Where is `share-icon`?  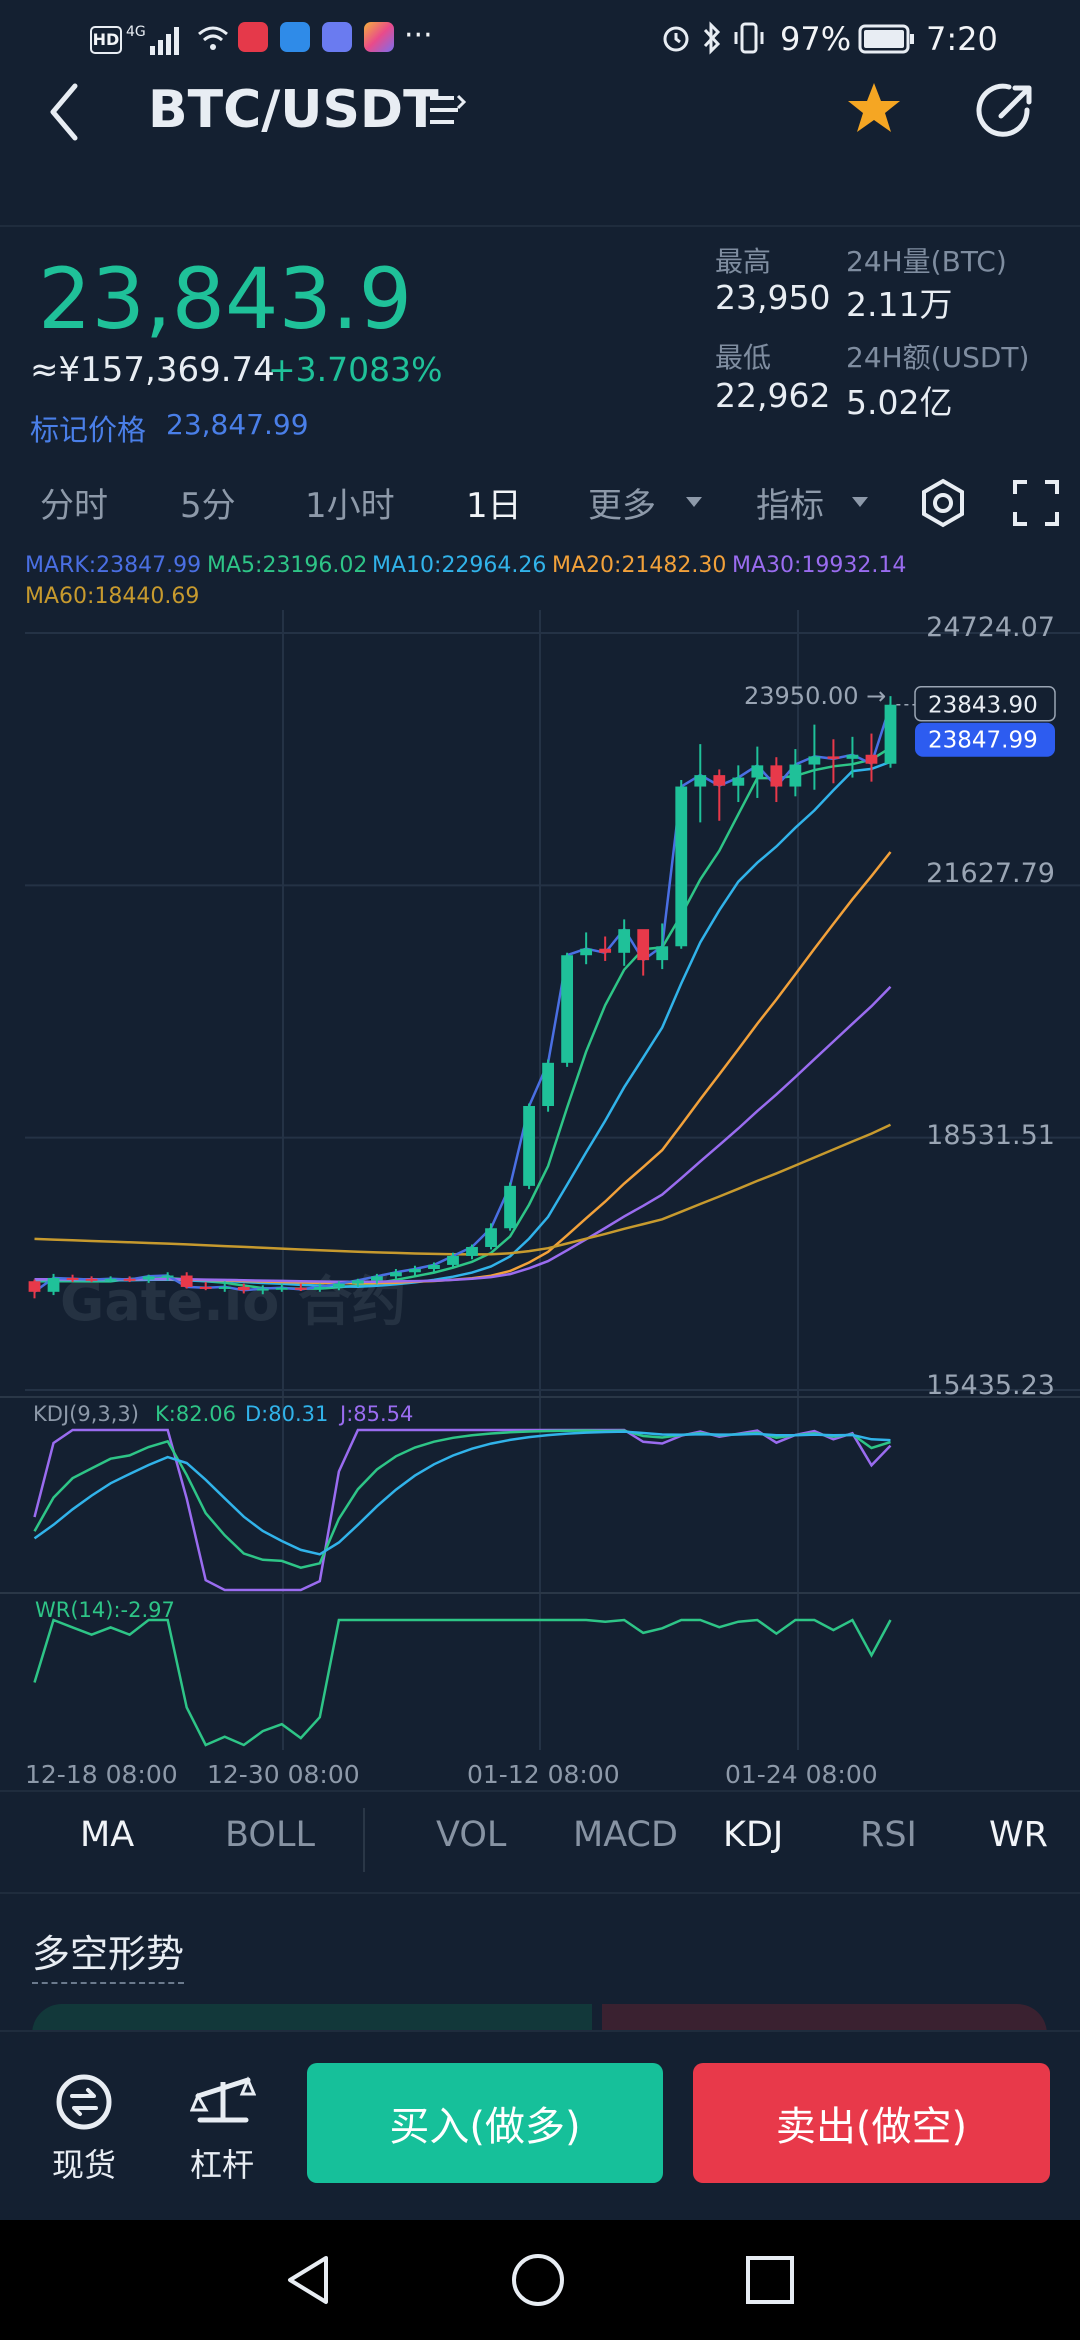 share-icon is located at coordinates (1006, 111).